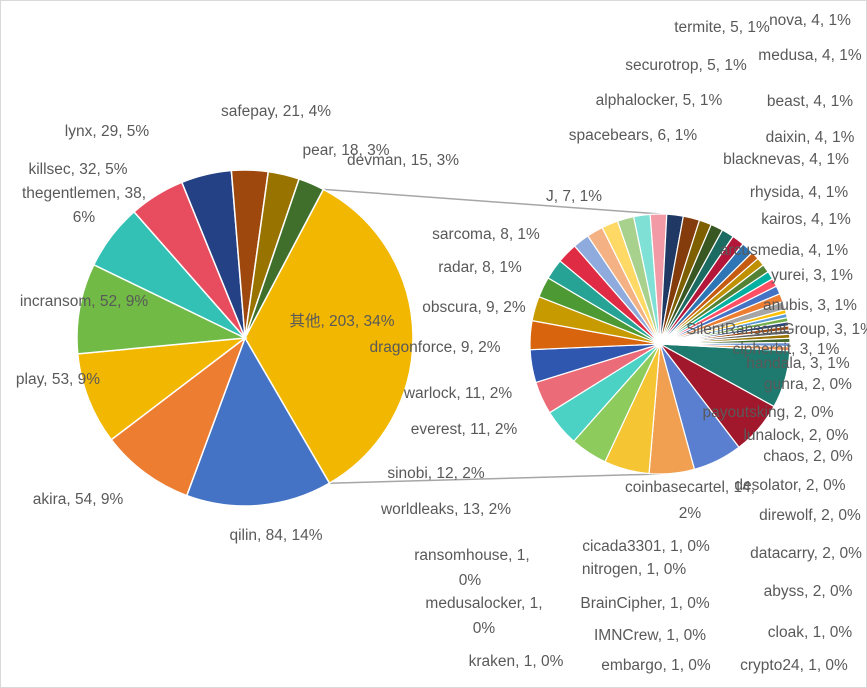 The image size is (867, 688). What do you see at coordinates (810, 55) in the screenshot?
I see `data-label-medusa: medusa, 4, 1%` at bounding box center [810, 55].